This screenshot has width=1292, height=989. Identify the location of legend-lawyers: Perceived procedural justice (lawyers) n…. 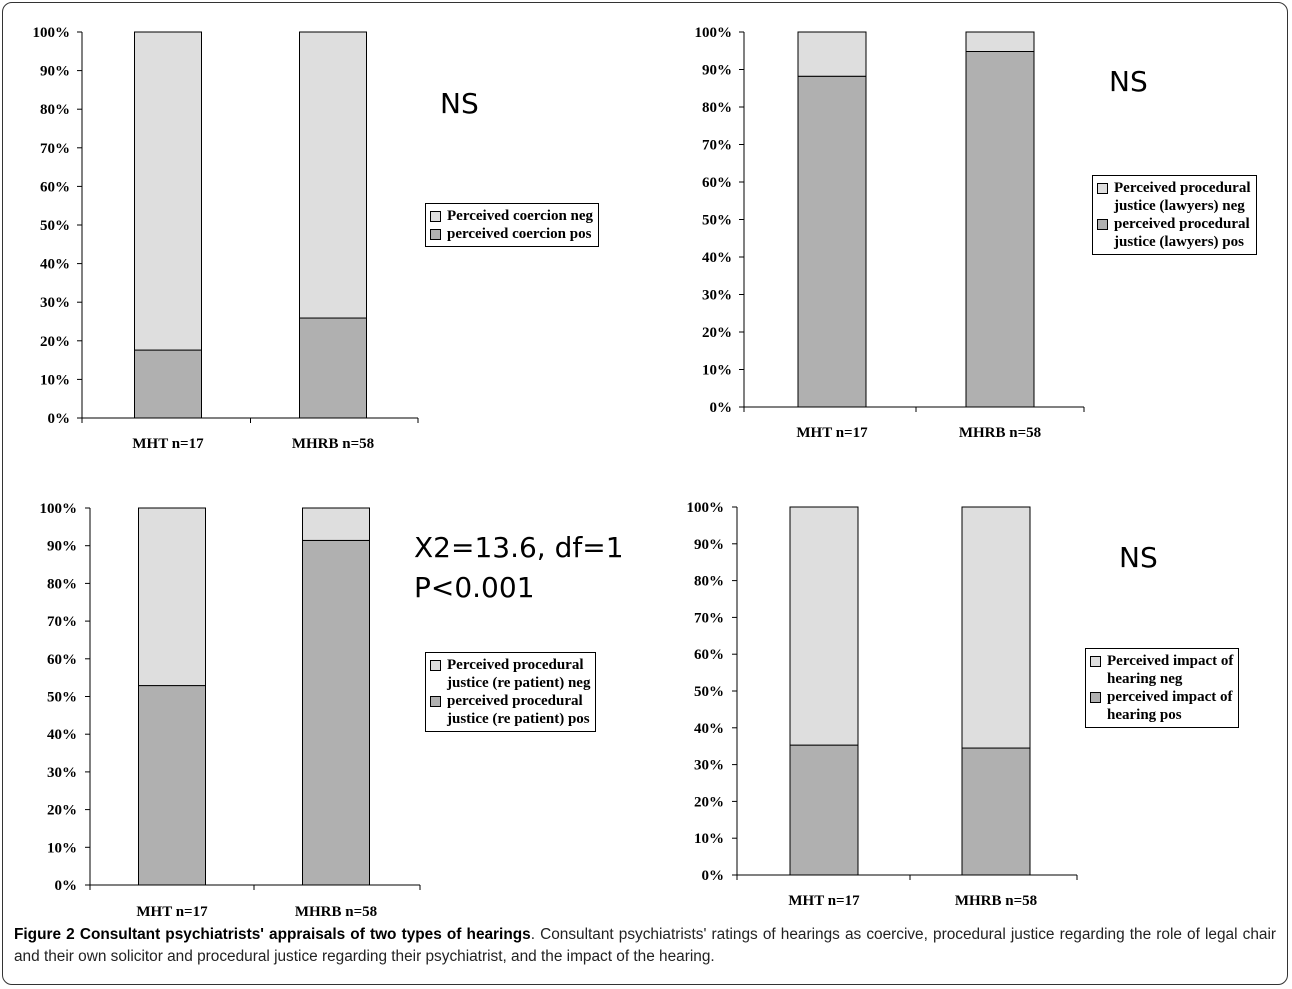
(1174, 215).